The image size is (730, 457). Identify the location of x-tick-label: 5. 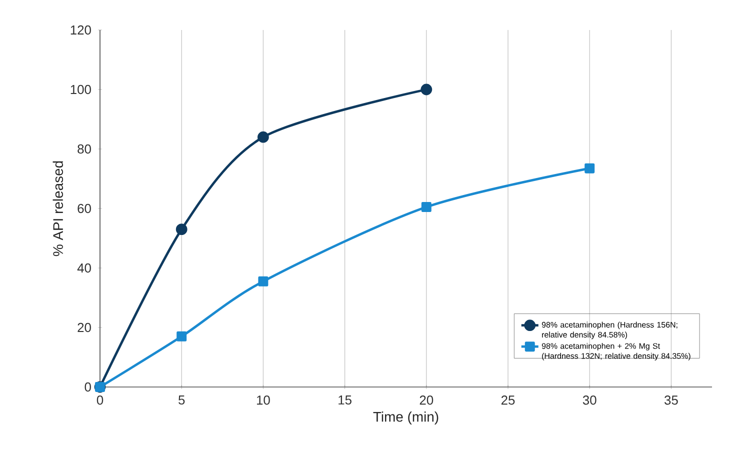
(181, 400).